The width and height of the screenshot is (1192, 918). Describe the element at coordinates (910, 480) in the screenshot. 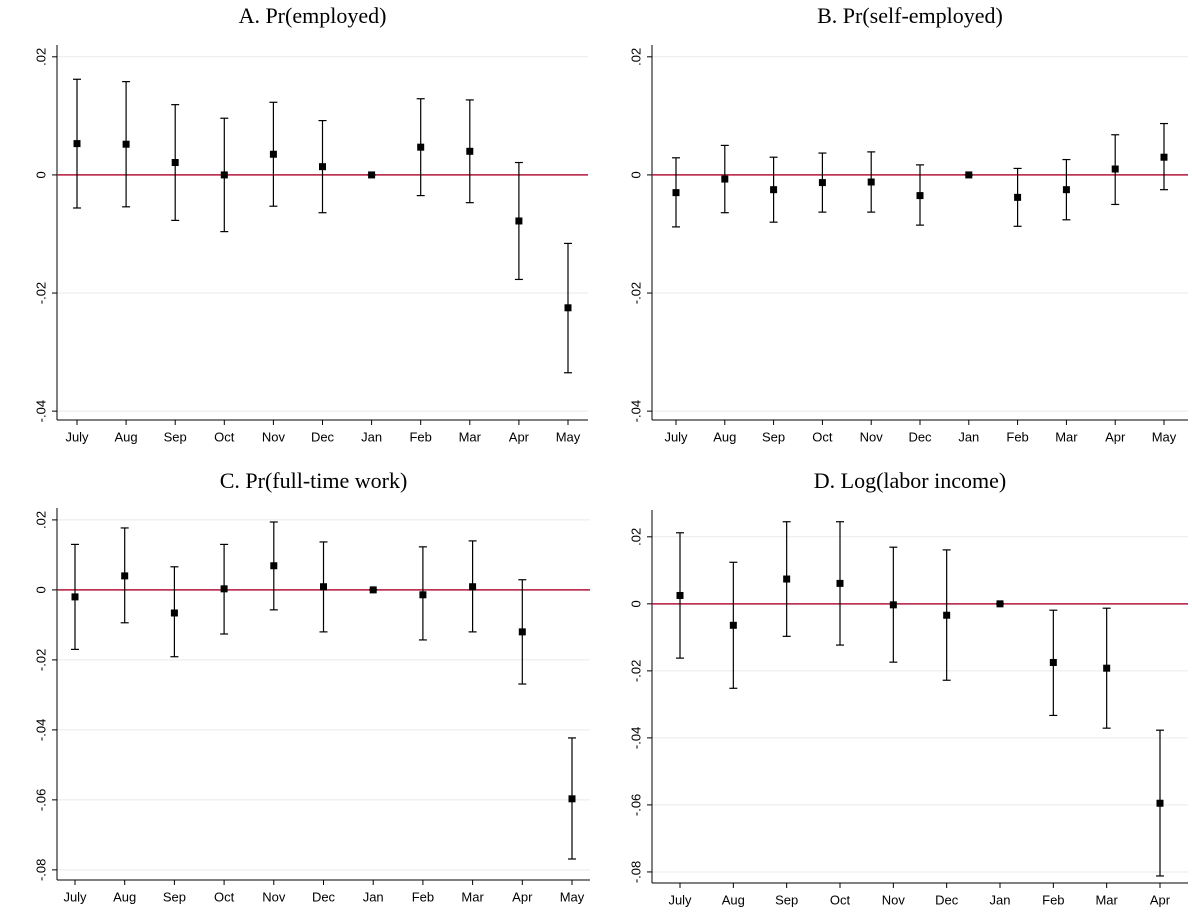

I see `chart-title: D. Log(labor income)` at that location.